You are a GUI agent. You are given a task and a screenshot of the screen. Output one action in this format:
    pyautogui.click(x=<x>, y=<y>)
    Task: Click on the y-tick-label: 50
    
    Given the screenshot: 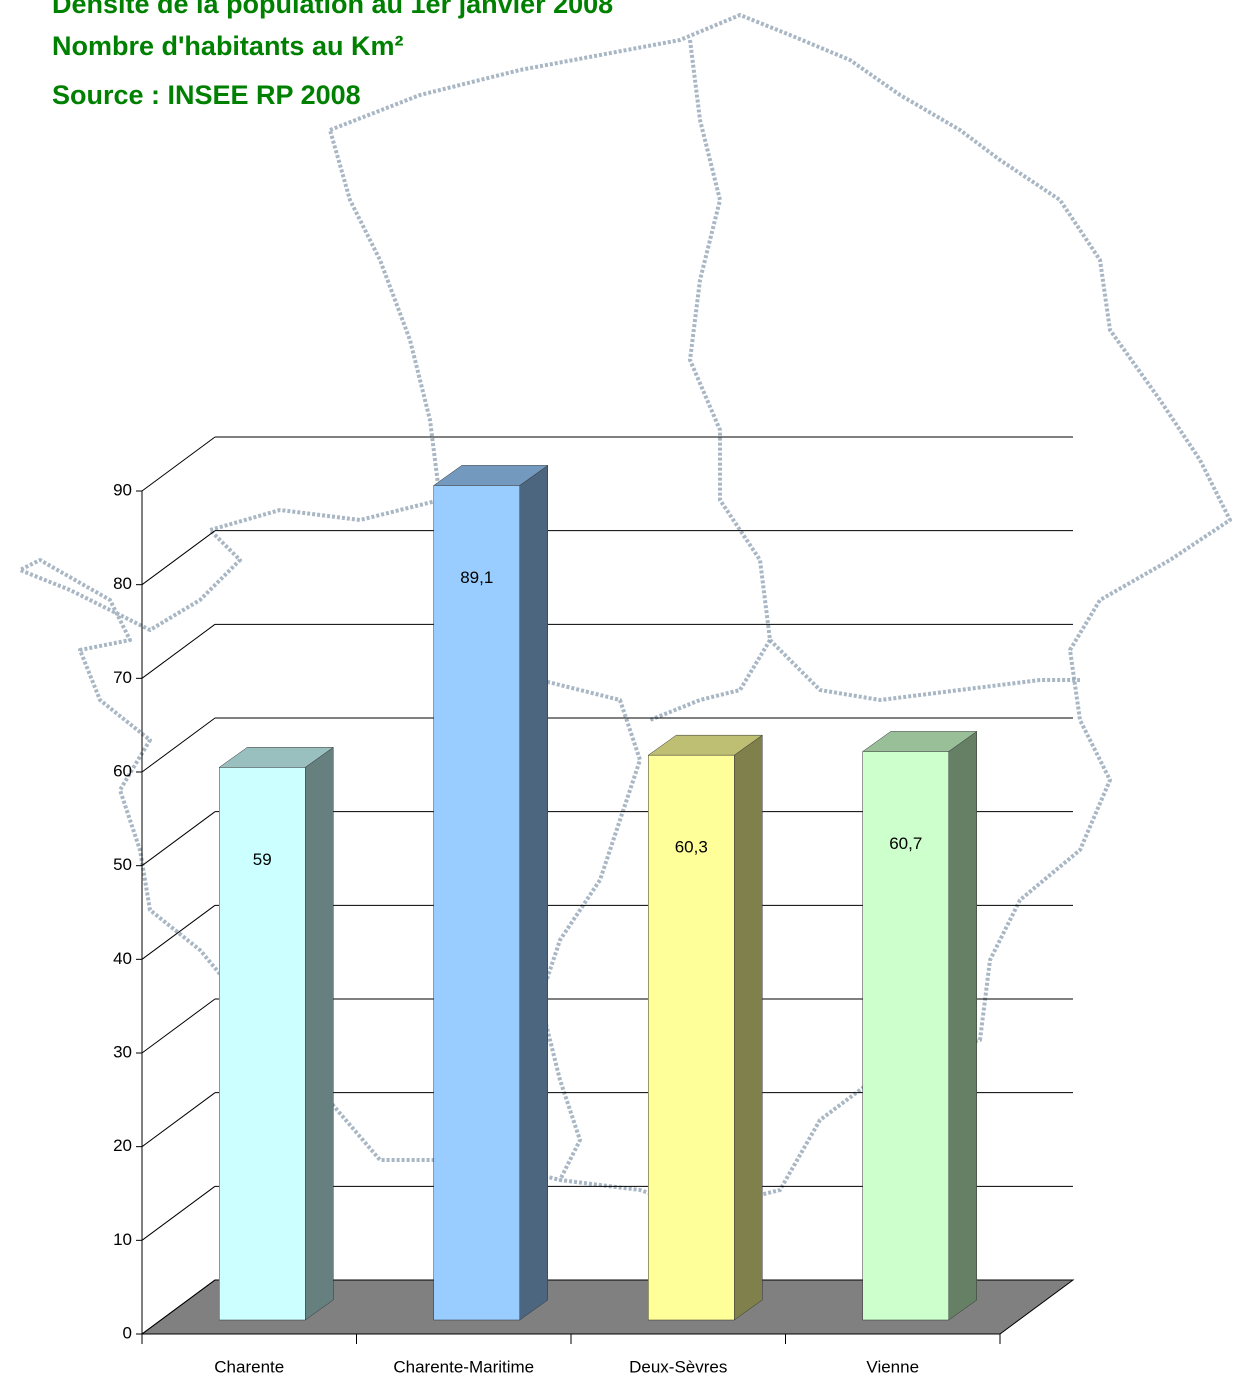 What is the action you would take?
    pyautogui.click(x=122, y=864)
    